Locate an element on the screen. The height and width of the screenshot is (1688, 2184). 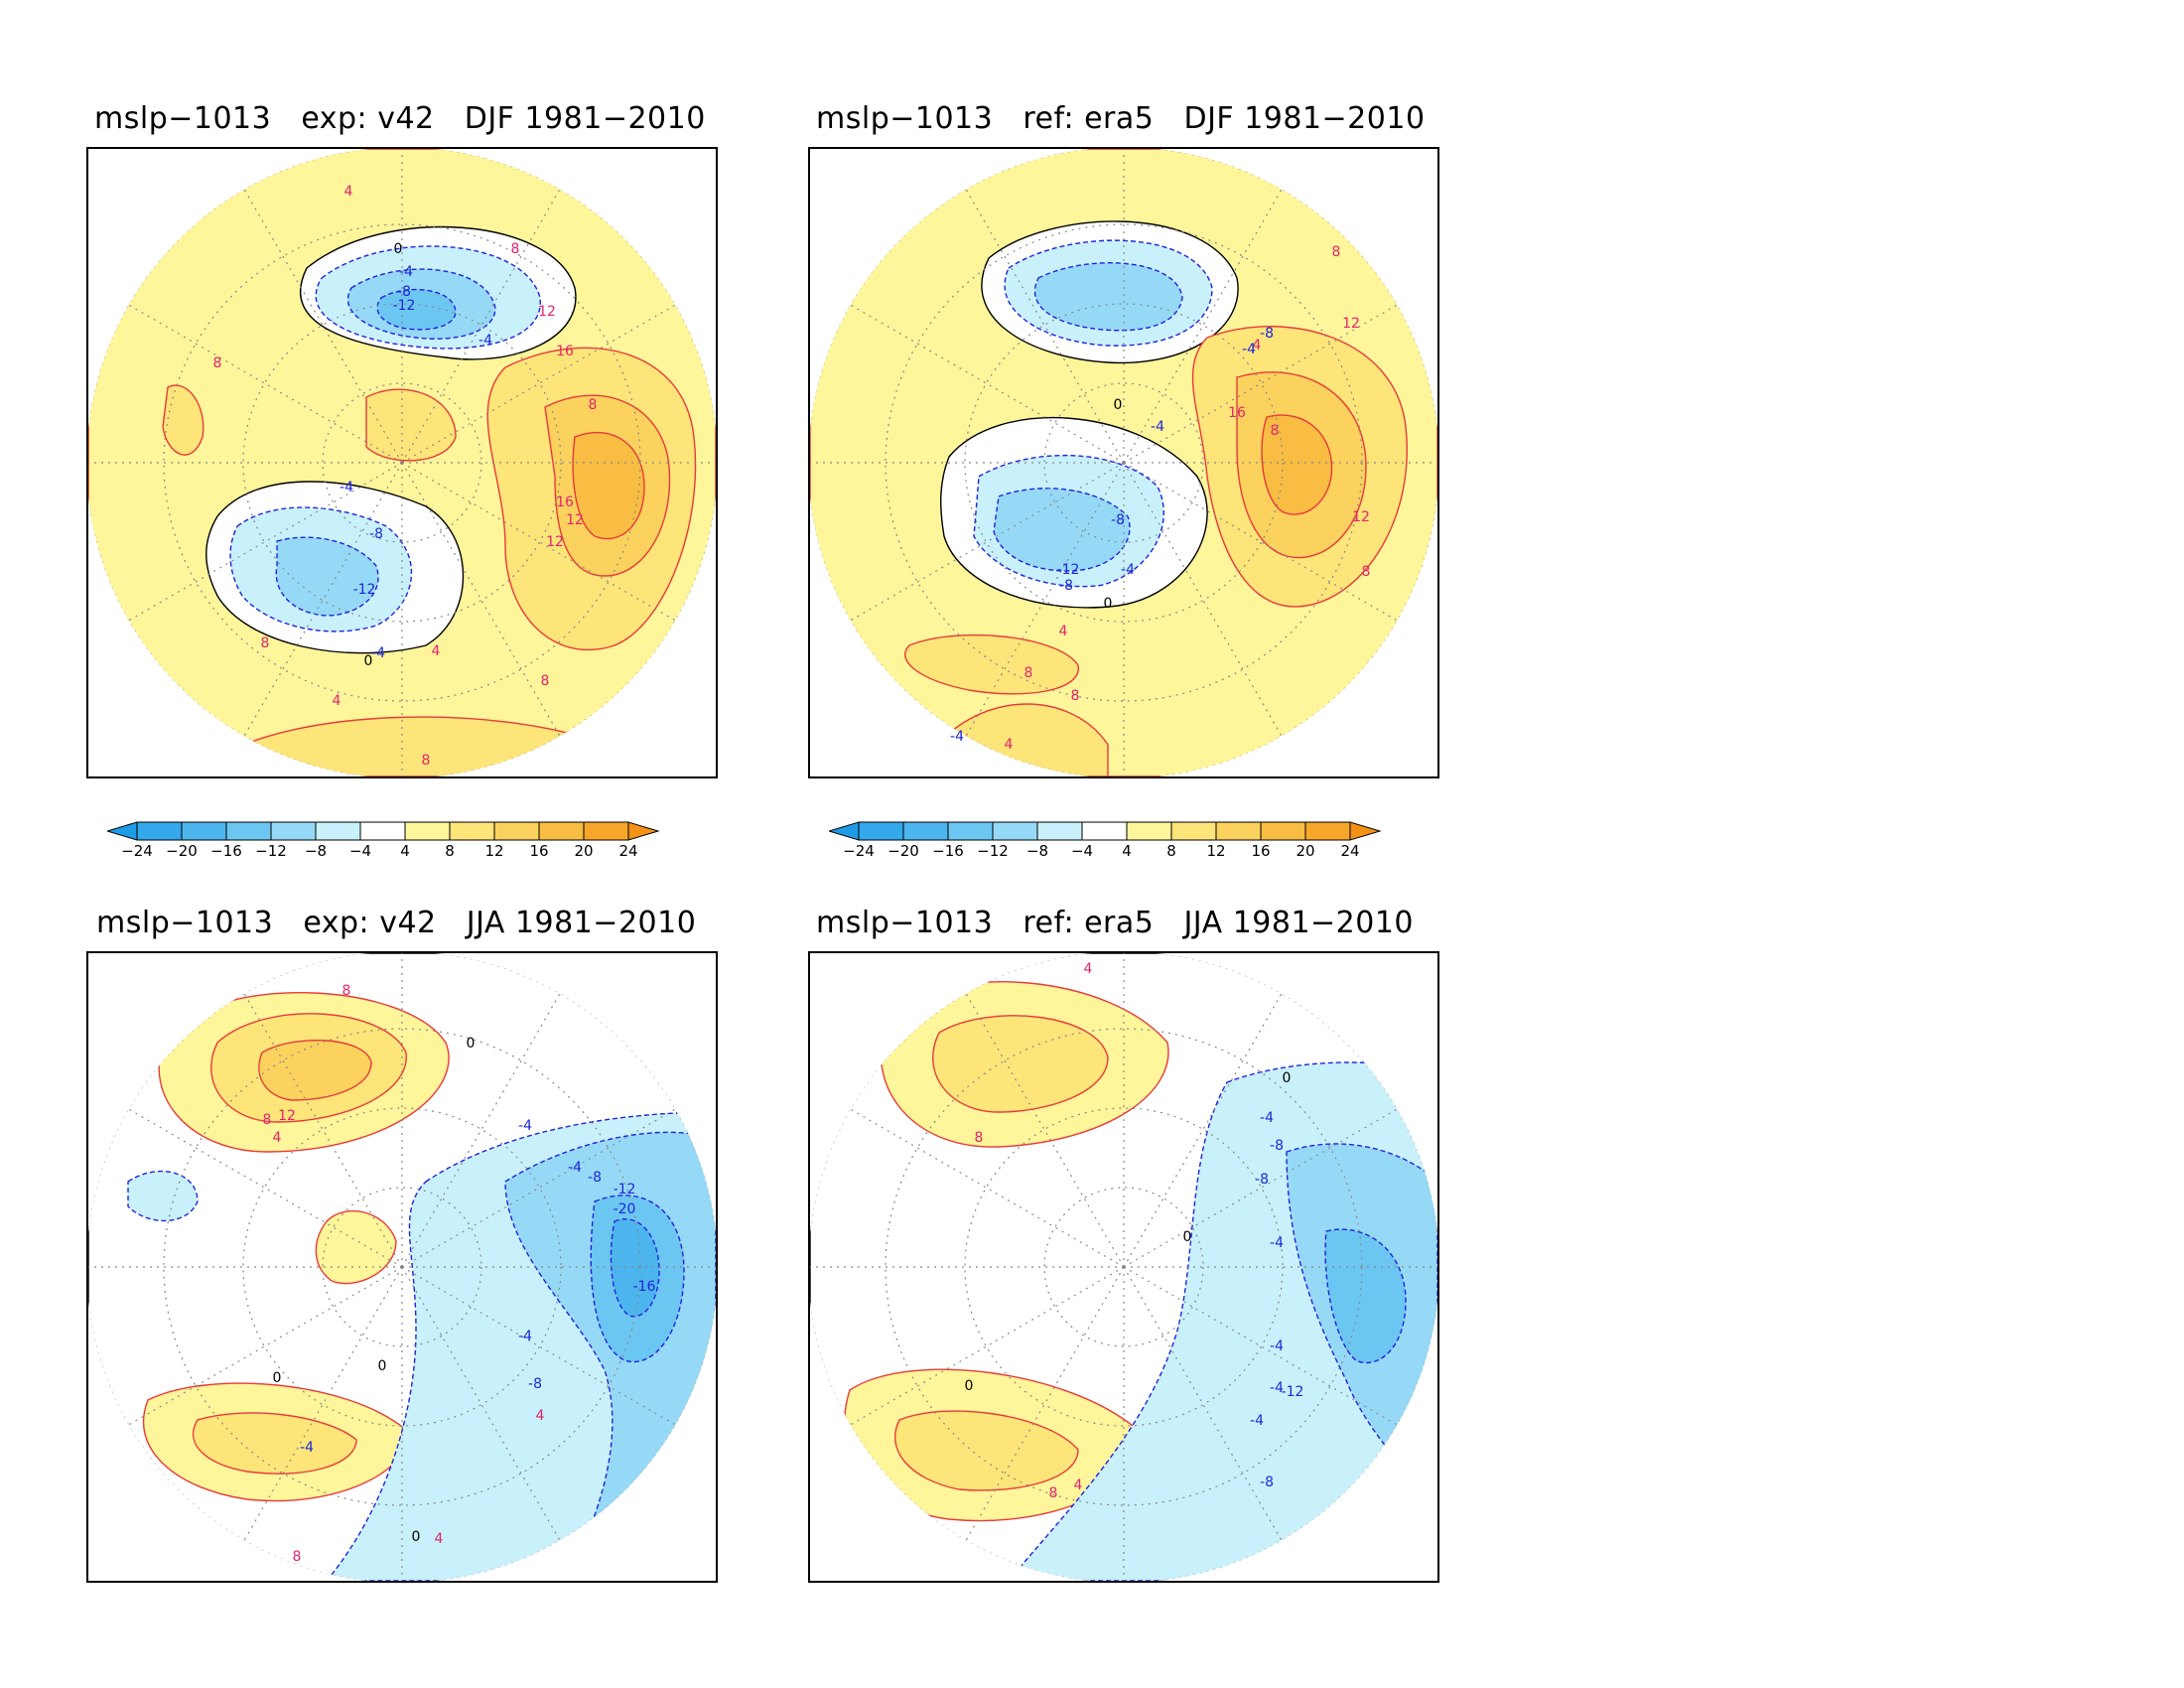
map-panel-ref-djf: 8 4 -8 -4 8 12 16 8 12 0 -4 -8 -12 -8 -4 0 4 8 8 4 -4 is located at coordinates (1123, 462).